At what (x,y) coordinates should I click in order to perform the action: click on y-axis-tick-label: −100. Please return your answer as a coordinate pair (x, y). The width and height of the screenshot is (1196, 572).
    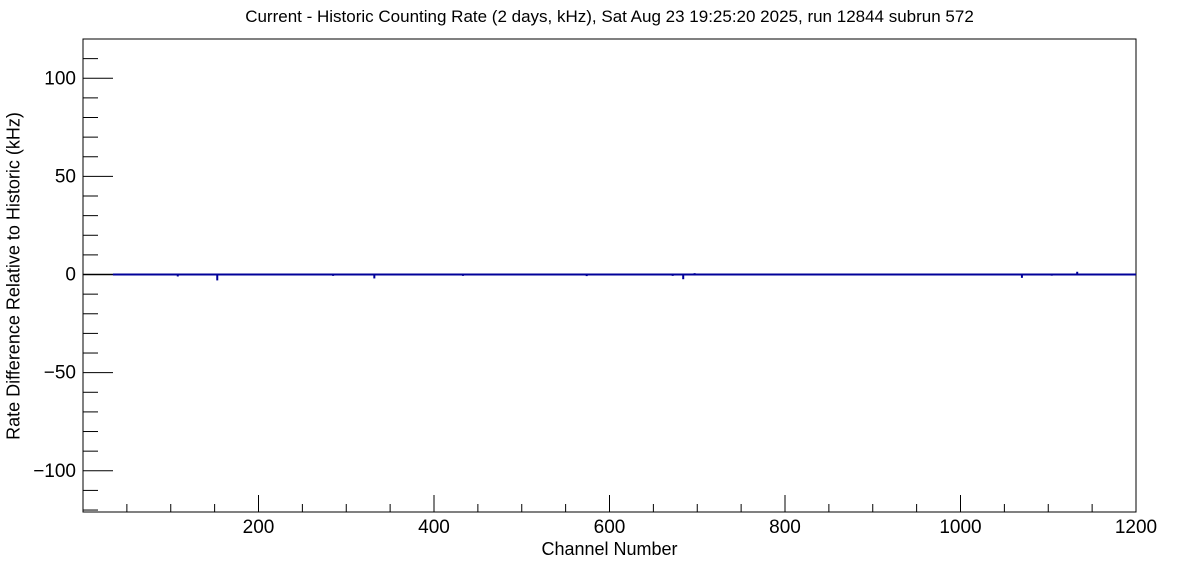
    Looking at the image, I should click on (54, 471).